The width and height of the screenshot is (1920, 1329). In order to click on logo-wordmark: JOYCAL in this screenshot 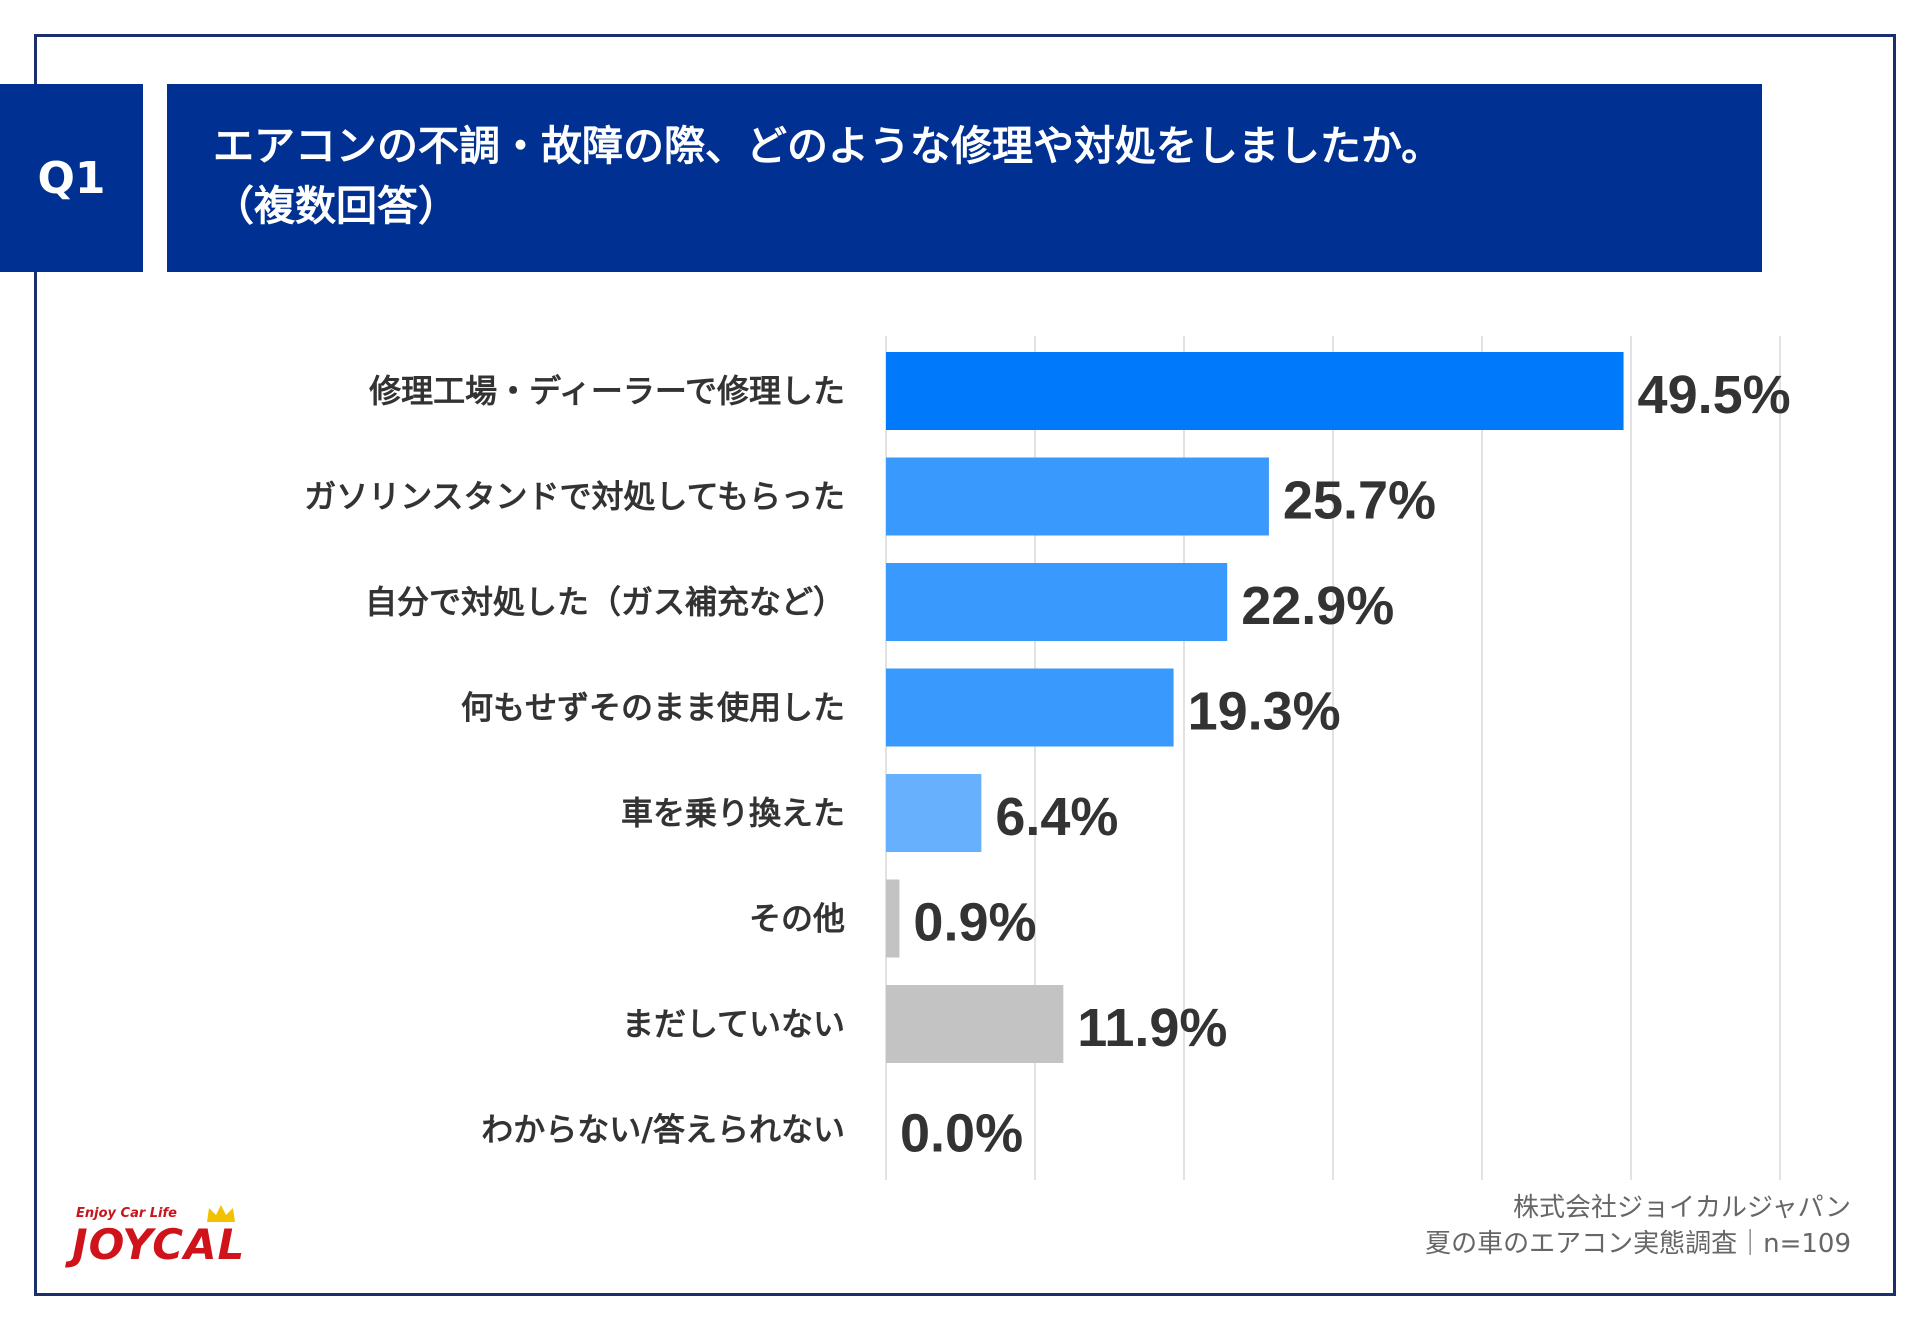, I will do `click(159, 1244)`.